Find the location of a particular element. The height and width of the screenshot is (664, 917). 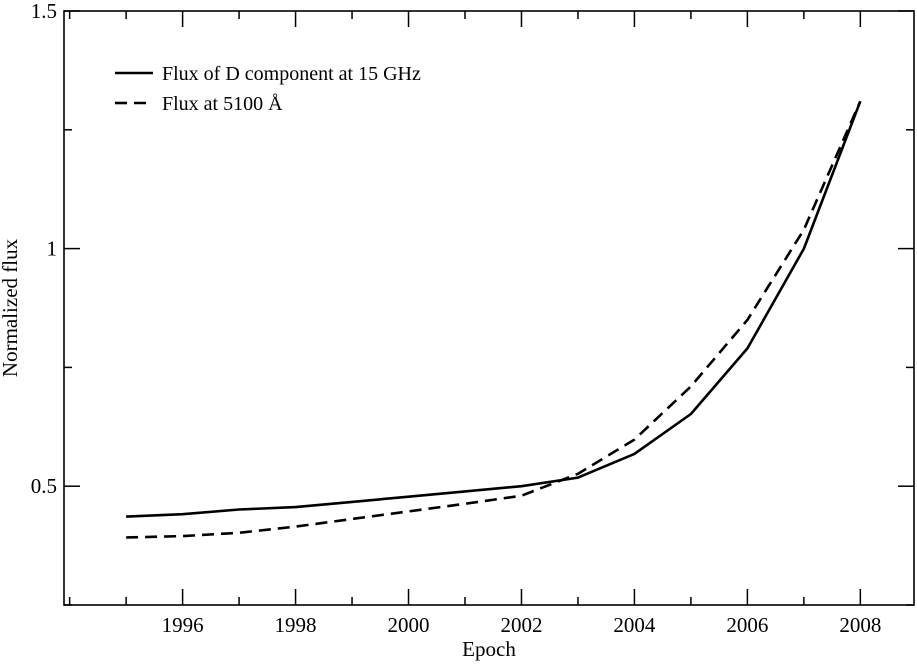

y-axis-title: Normalized flux is located at coordinates (11, 307).